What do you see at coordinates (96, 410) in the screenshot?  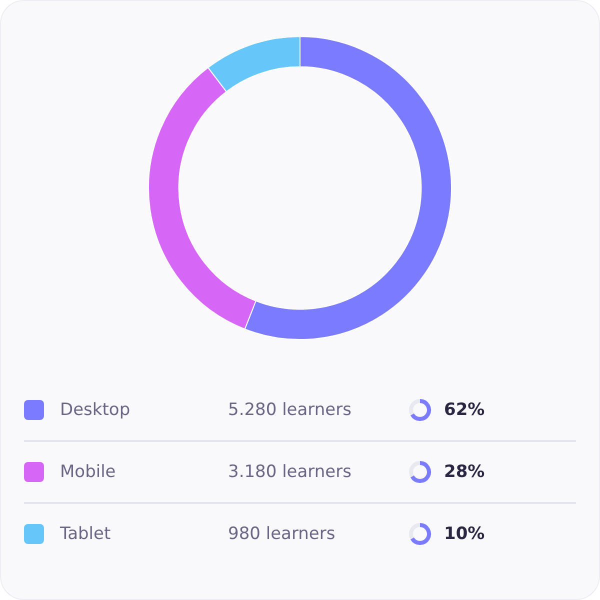 I see `legend-label: Desktop` at bounding box center [96, 410].